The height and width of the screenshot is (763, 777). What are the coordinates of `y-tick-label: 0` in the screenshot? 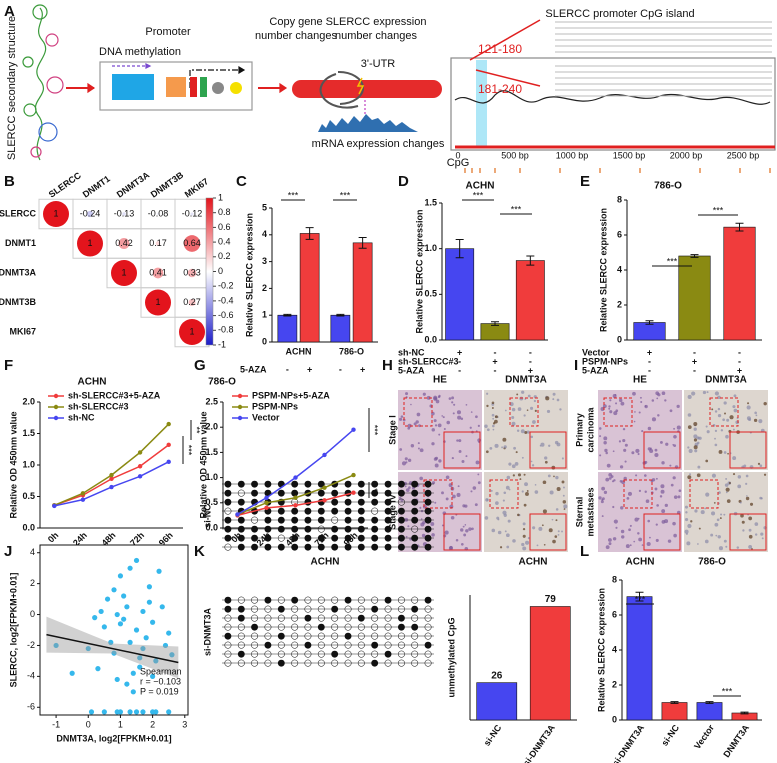 It's located at (32, 614).